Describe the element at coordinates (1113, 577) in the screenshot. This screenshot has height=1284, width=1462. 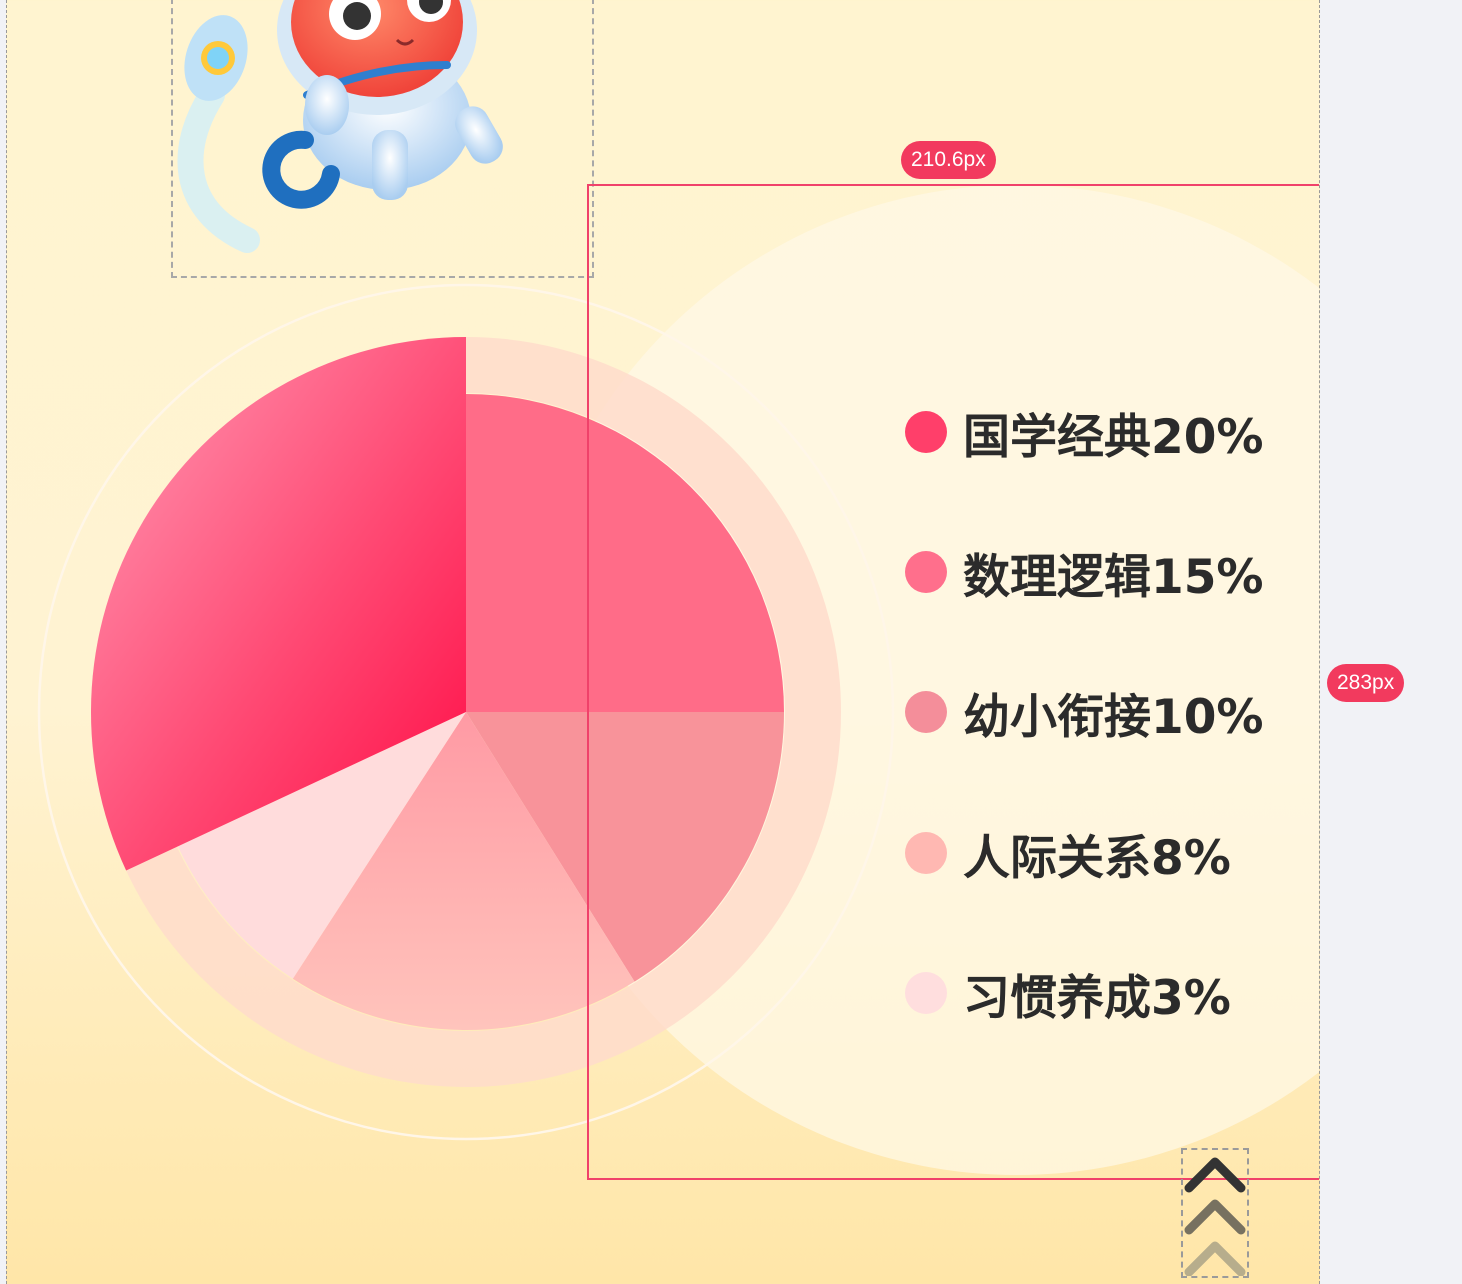
I see `legend-label: 数理逻辑15%` at that location.